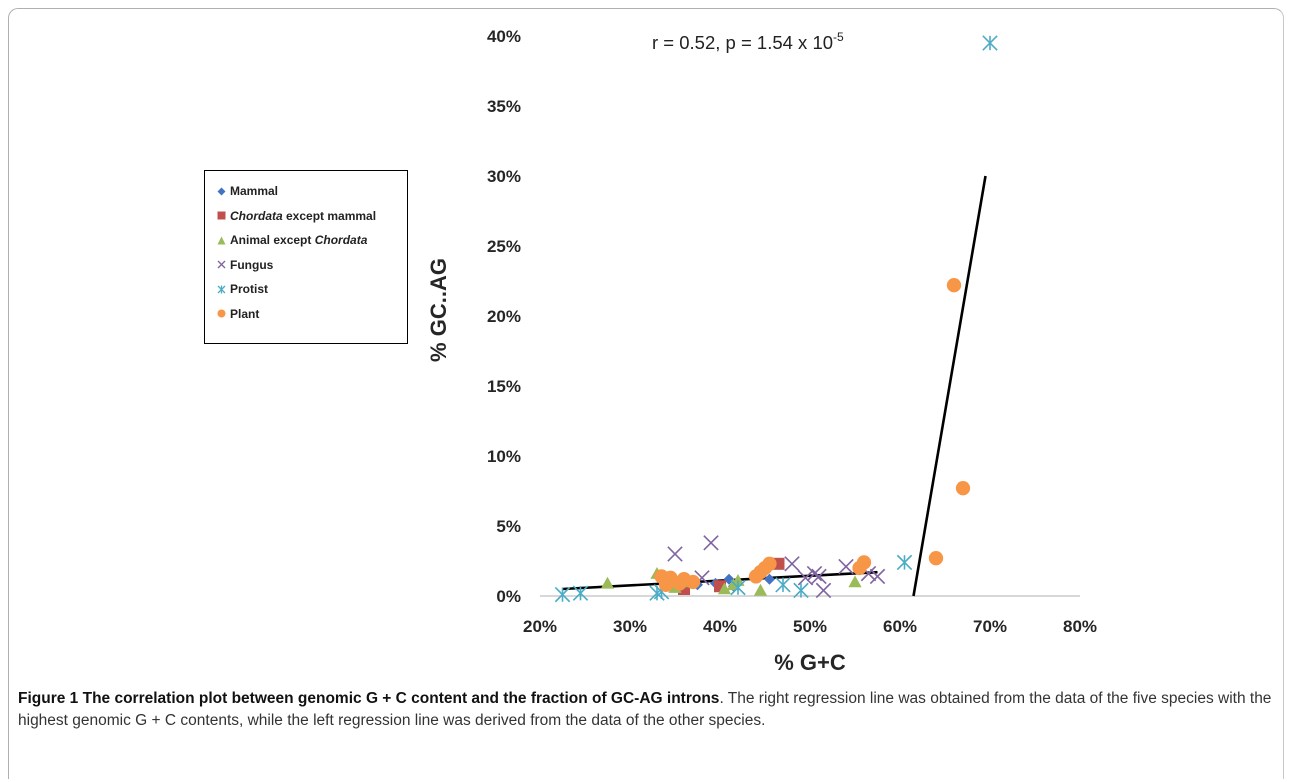  Describe the element at coordinates (900, 626) in the screenshot. I see `x-tick-label: 60%` at that location.